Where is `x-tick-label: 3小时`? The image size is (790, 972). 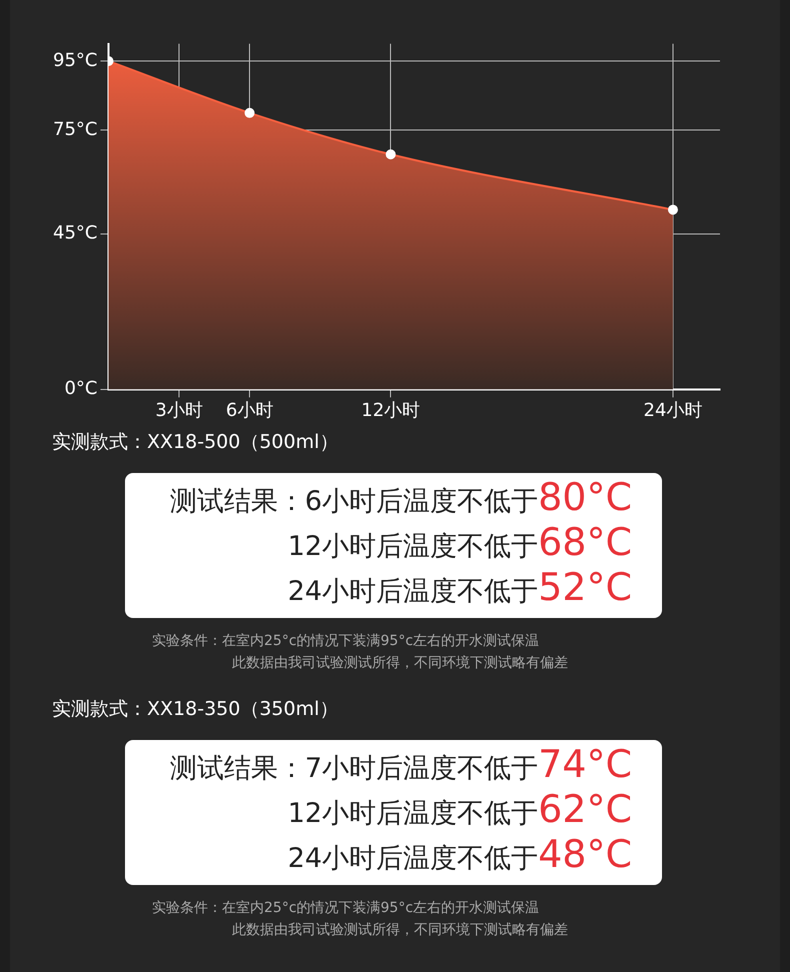 x-tick-label: 3小时 is located at coordinates (179, 410).